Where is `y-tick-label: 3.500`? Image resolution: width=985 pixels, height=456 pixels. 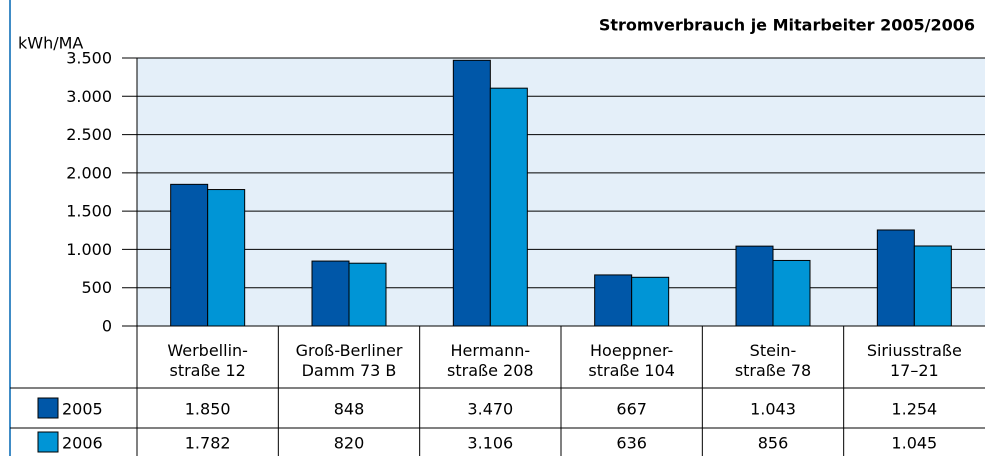 y-tick-label: 3.500 is located at coordinates (89, 58).